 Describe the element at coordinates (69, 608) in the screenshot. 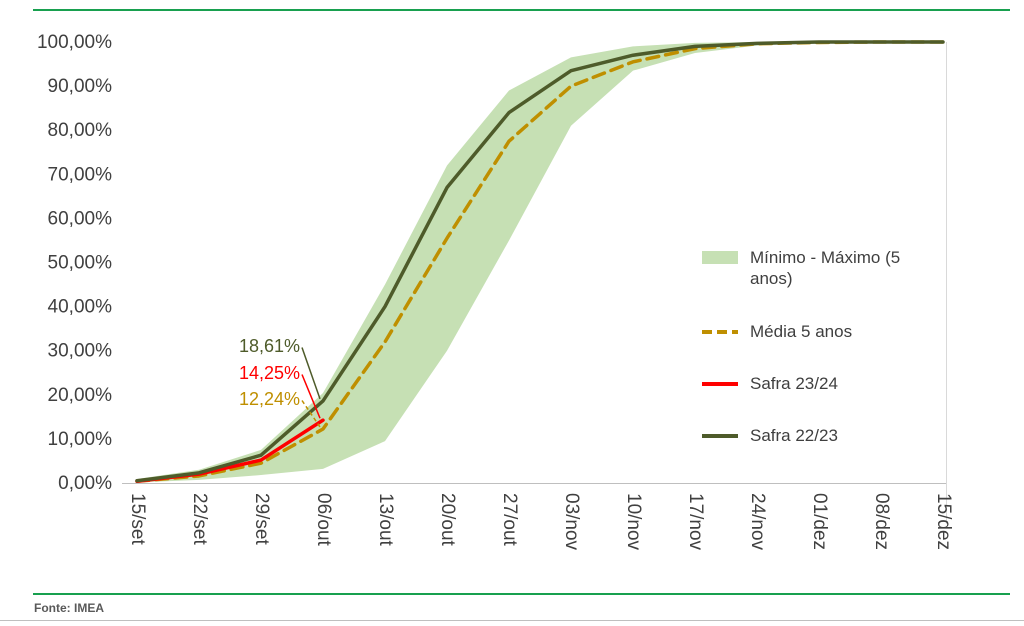

I see `source-note: Fonte: IMEA` at that location.